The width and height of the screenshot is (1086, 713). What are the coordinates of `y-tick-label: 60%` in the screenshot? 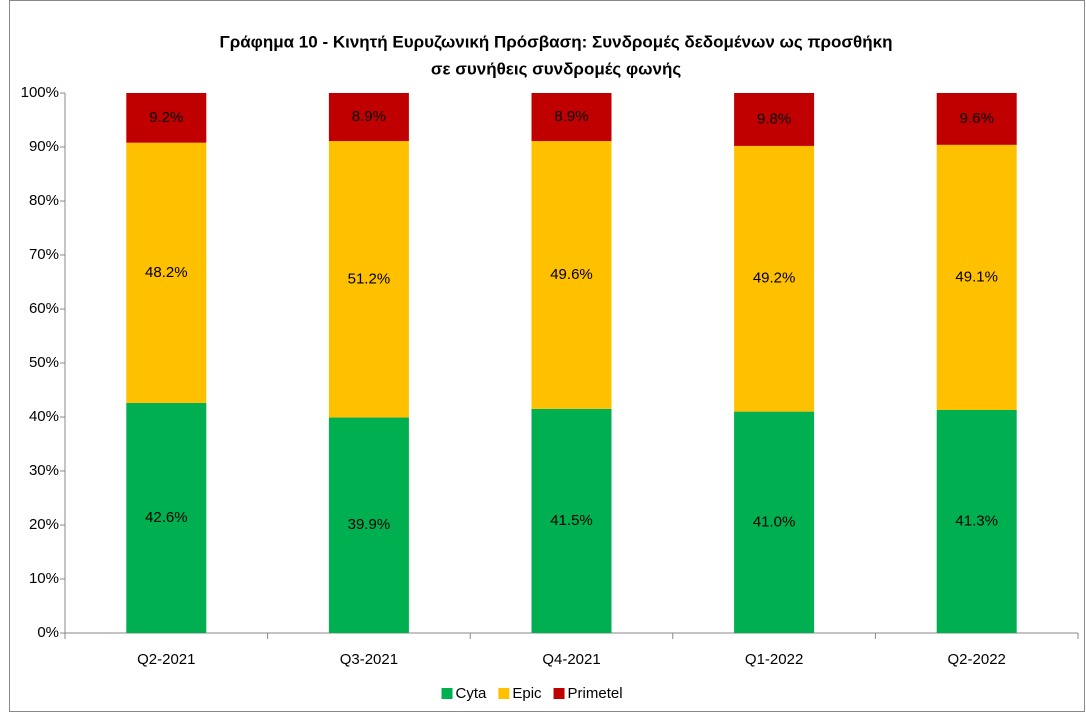 It's located at (44, 308).